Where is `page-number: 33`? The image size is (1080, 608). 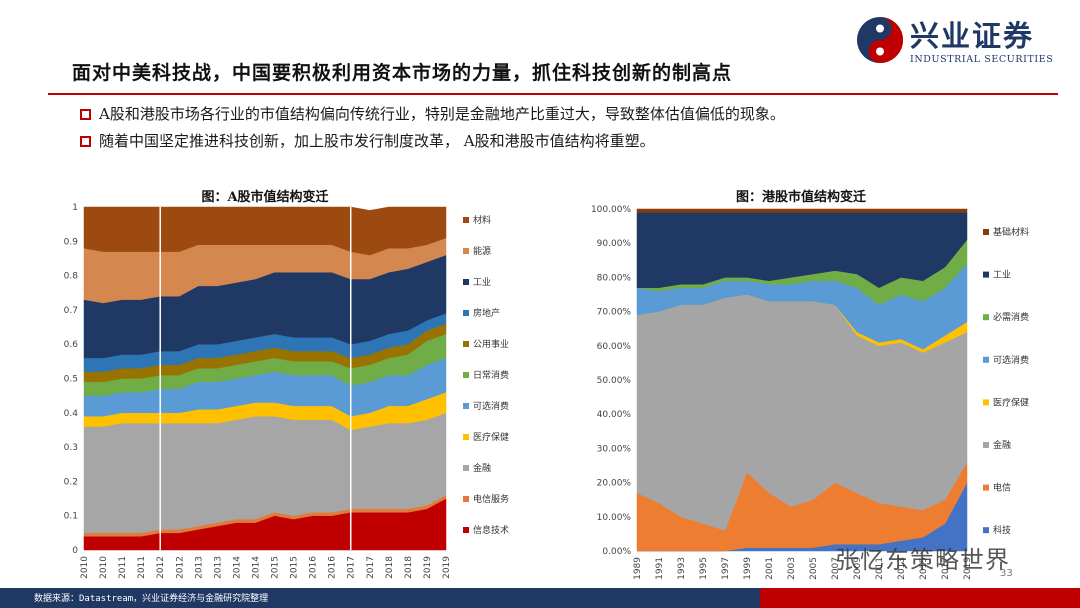 page-number: 33 is located at coordinates (1006, 573).